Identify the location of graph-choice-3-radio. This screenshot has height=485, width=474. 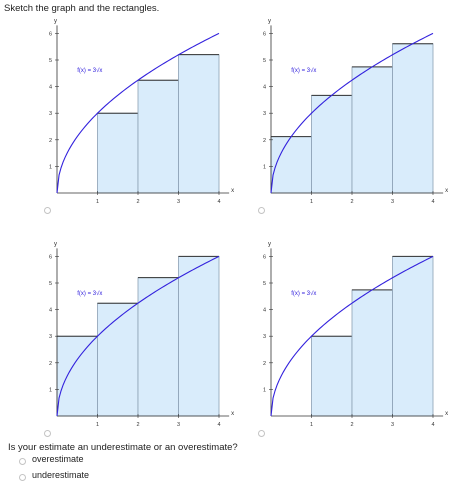
(47, 433).